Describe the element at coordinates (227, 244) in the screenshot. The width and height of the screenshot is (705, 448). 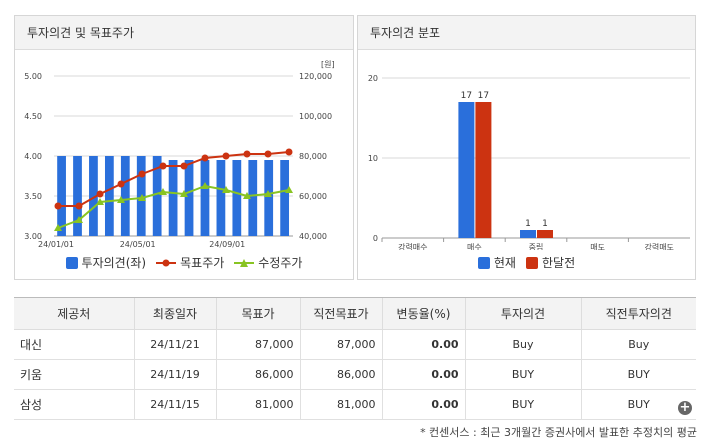
I see `x-axis-tick-label: 24/09/01` at that location.